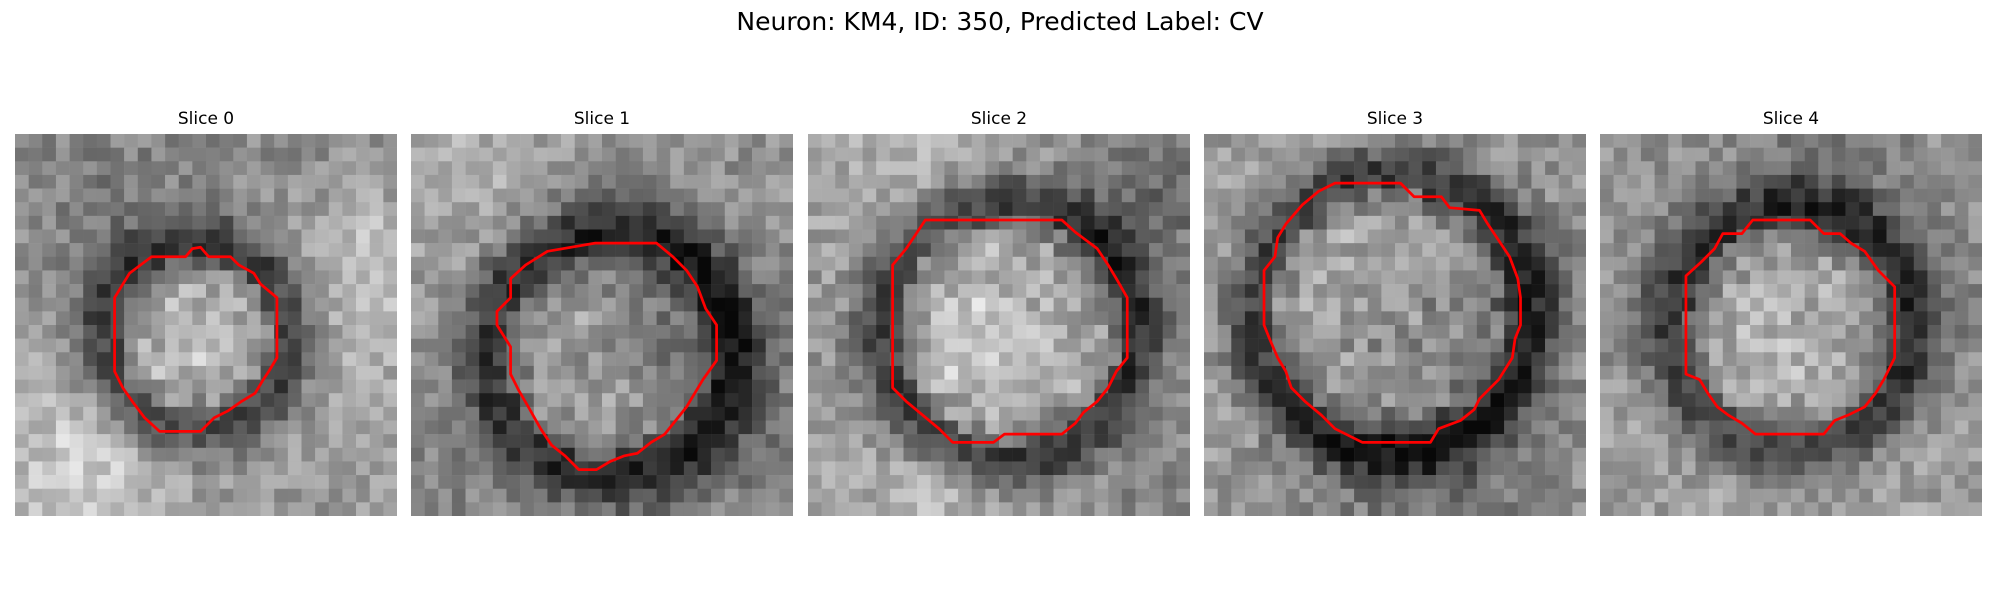 The image size is (2000, 600). Describe the element at coordinates (1395, 119) in the screenshot. I see `slice-title: Slice 3` at that location.